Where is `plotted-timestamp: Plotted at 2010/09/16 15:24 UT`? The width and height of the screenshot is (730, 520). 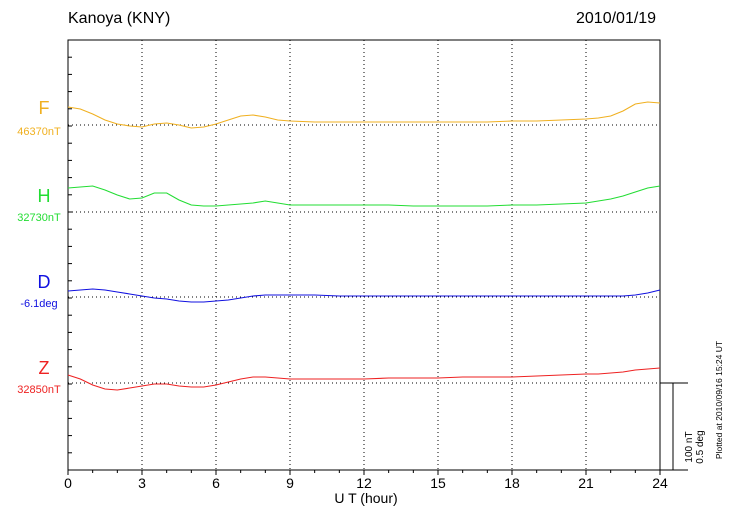
plotted-timestamp: Plotted at 2010/09/16 15:24 UT is located at coordinates (719, 400).